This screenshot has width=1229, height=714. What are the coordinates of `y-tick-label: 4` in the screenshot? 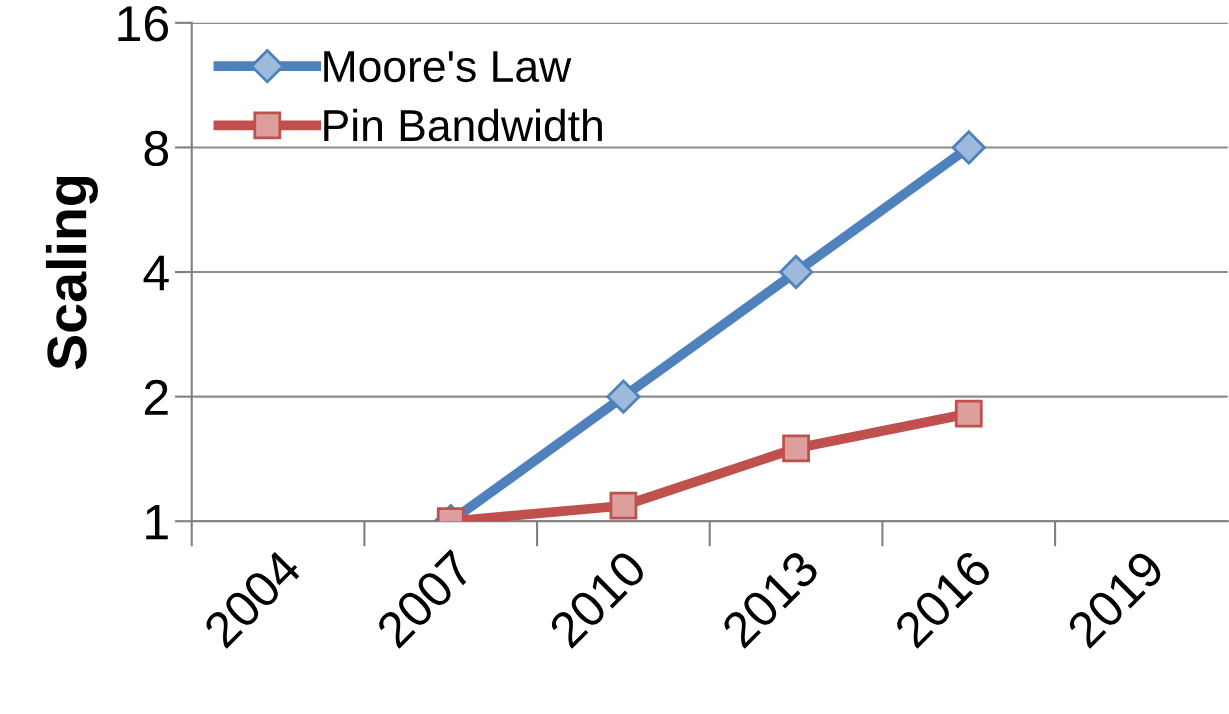 It's located at (156, 273).